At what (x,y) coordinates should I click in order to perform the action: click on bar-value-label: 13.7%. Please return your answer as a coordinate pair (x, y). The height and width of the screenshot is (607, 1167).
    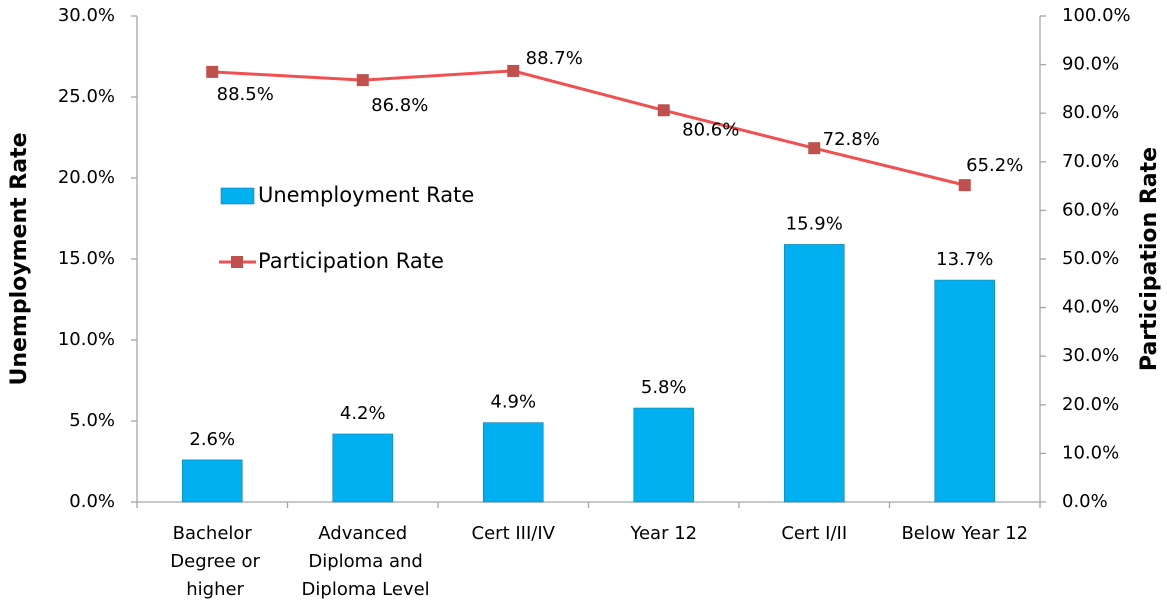
    Looking at the image, I should click on (964, 259).